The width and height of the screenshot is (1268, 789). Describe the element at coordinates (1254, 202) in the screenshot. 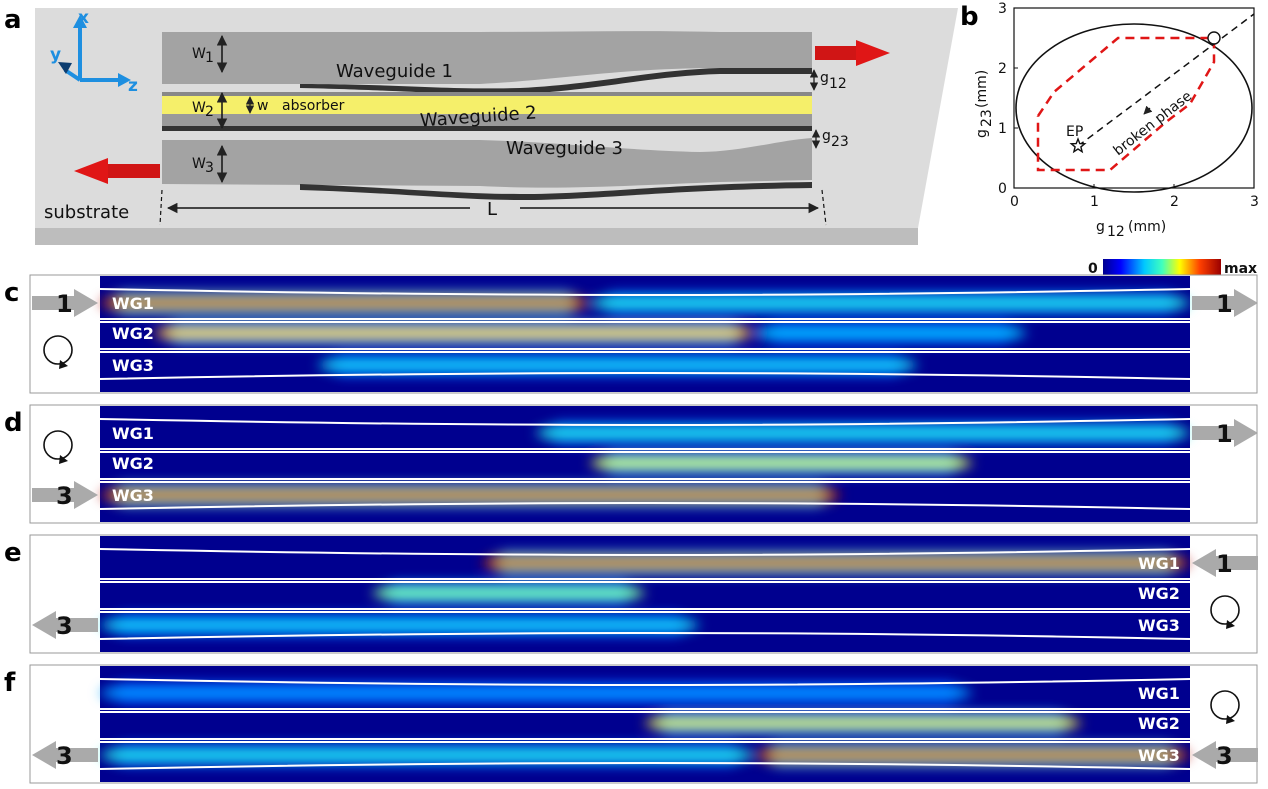

I see `x-tick-label: 3` at that location.